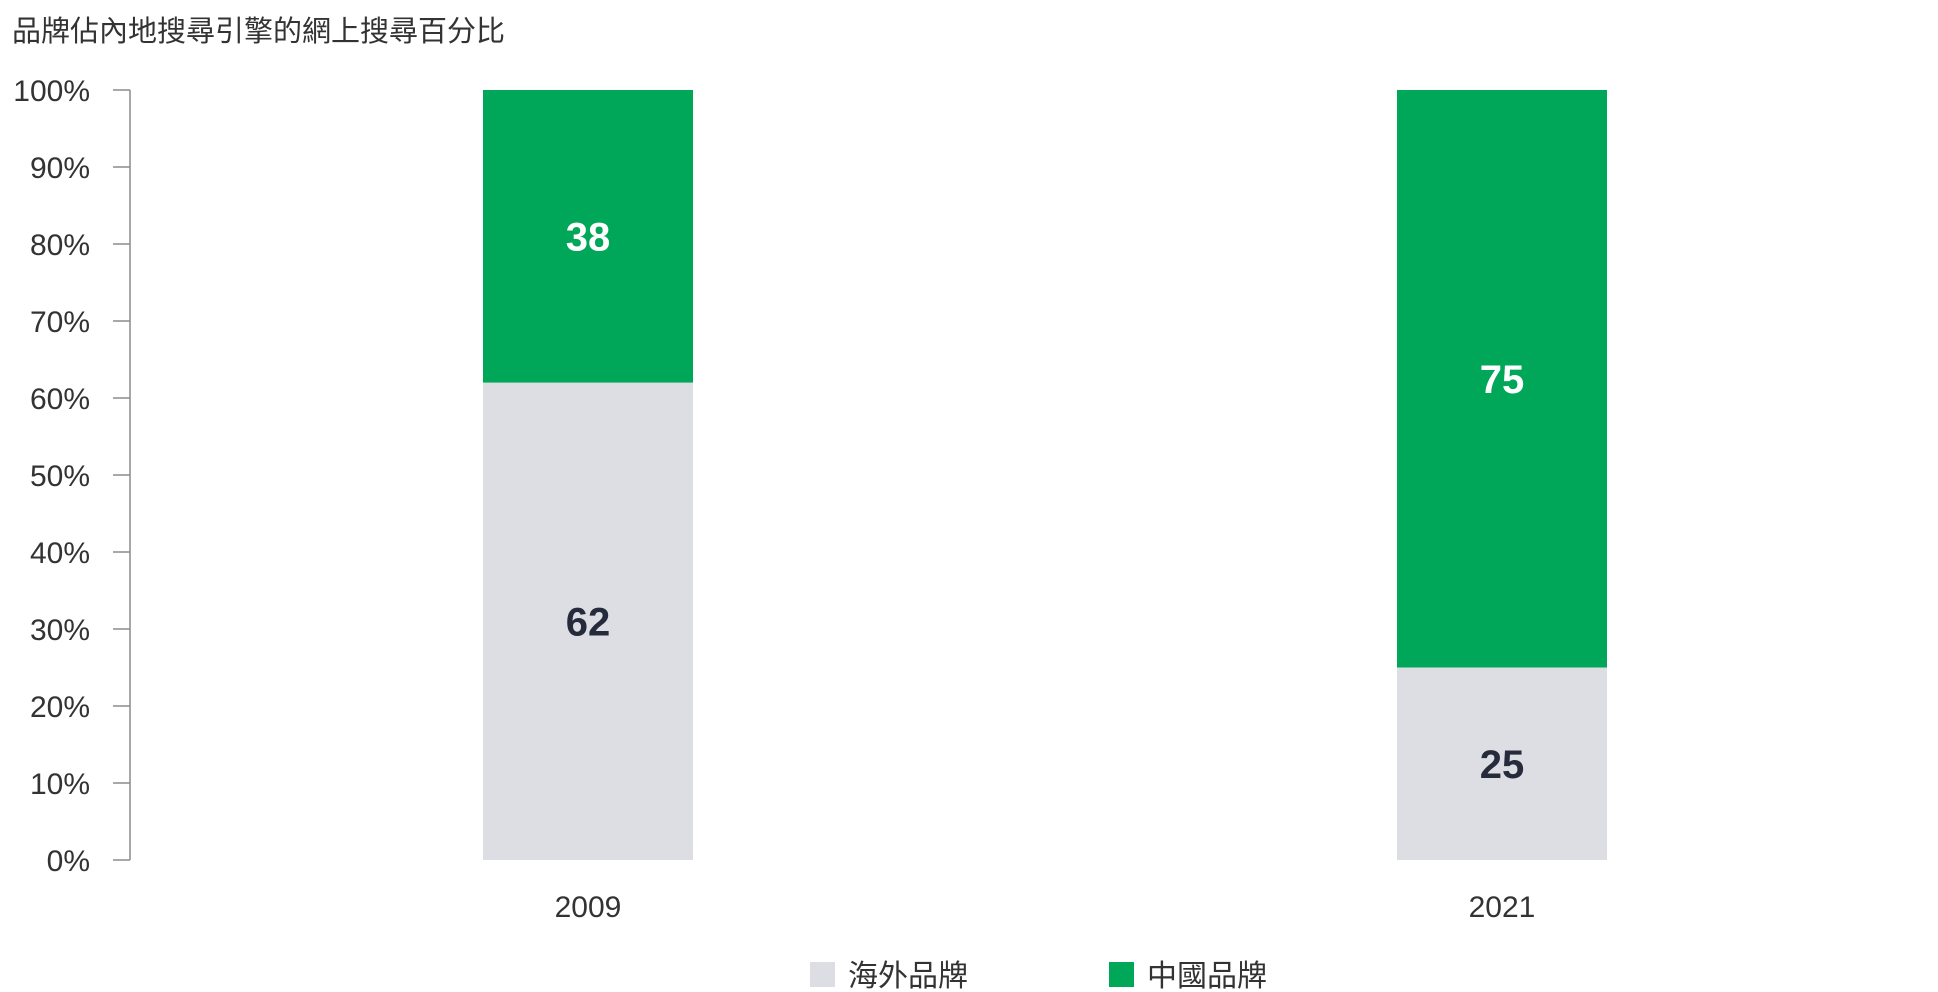 The height and width of the screenshot is (992, 1938). I want to click on chart-title: 品牌佔內地搜尋引擎的網上搜尋百分比, so click(259, 31).